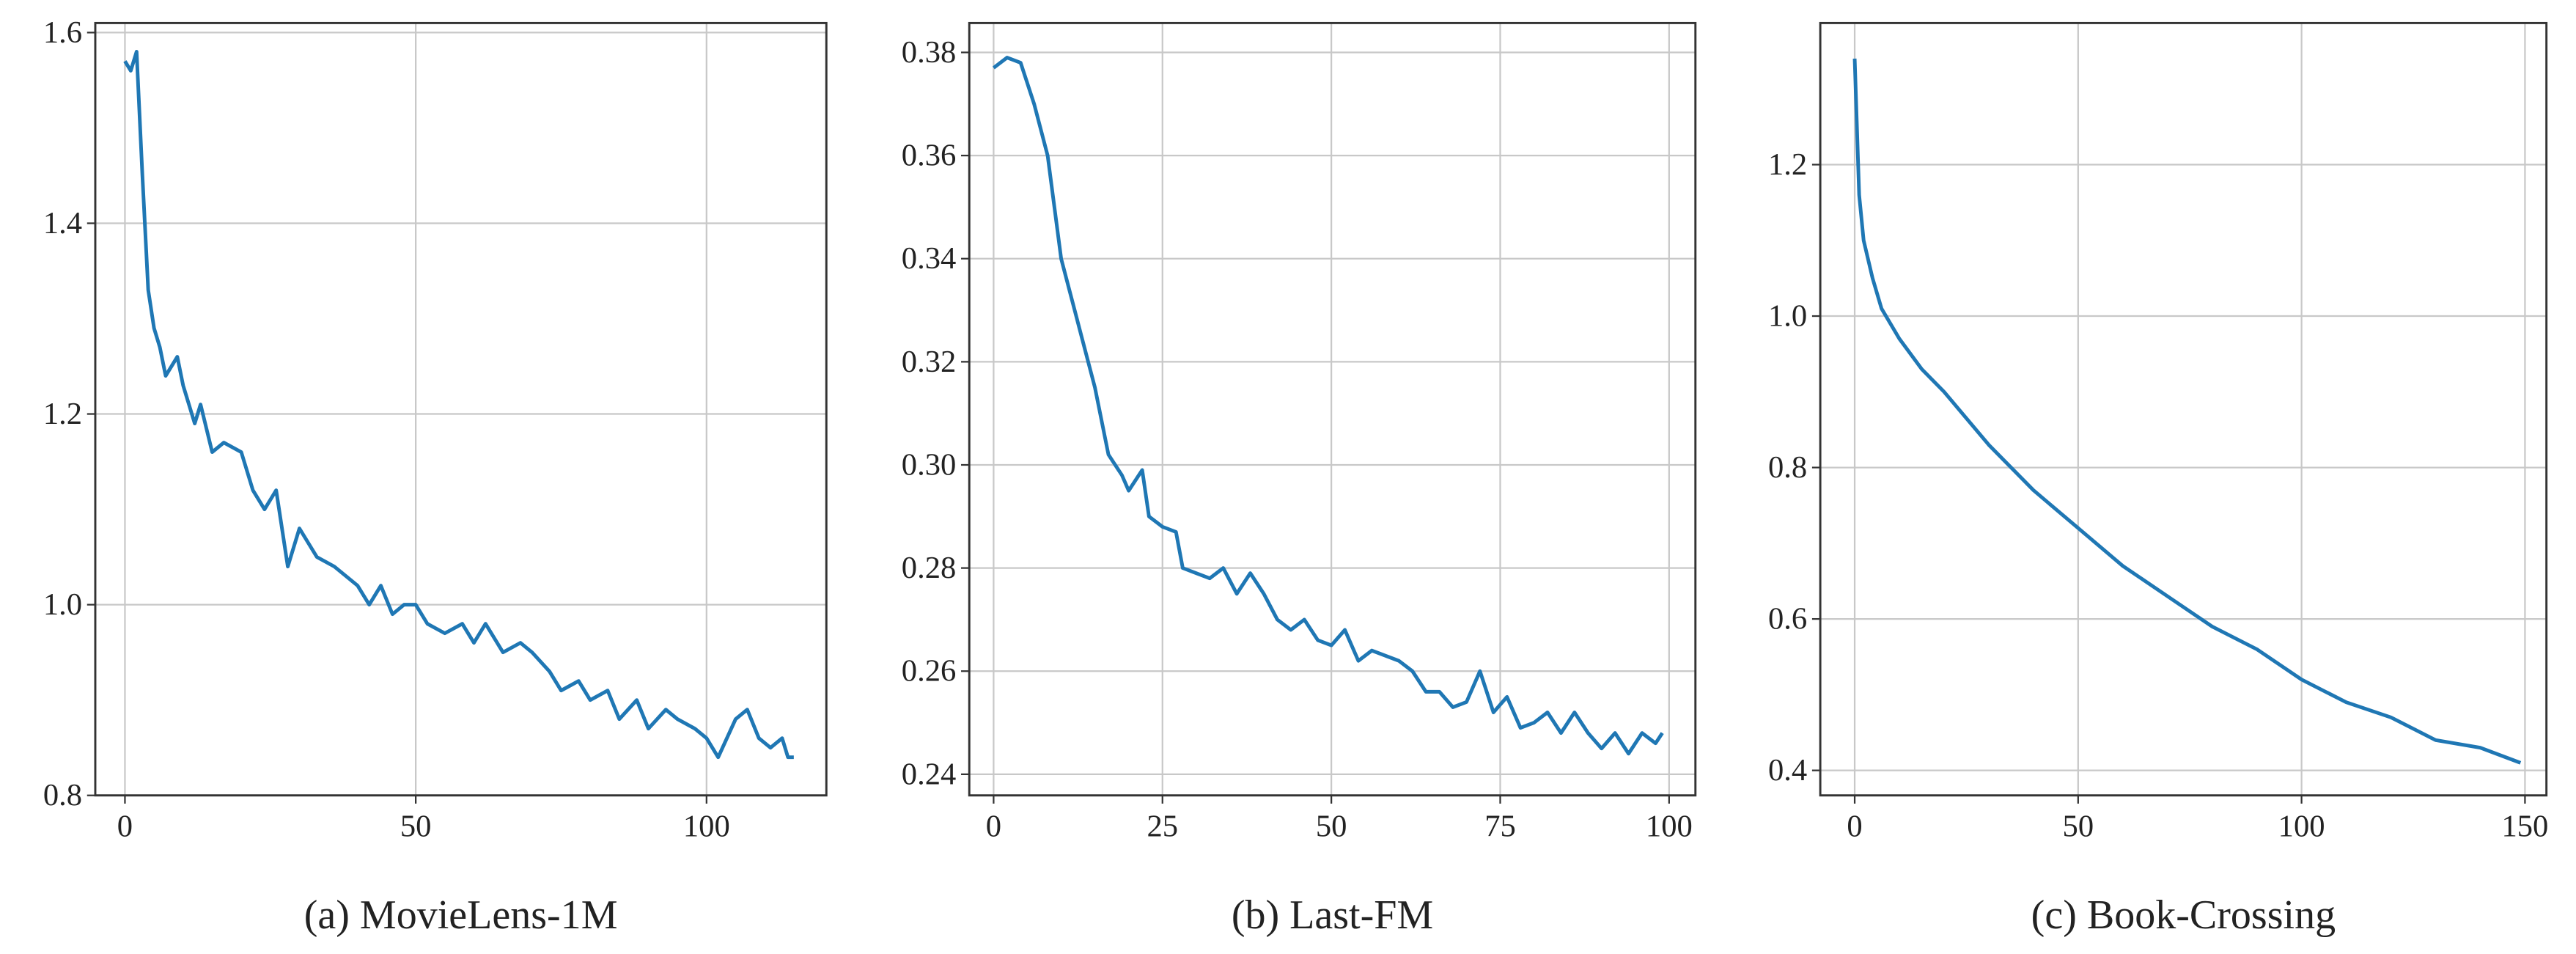 The height and width of the screenshot is (954, 2576). I want to click on y-tick-label: 0.28, so click(929, 568).